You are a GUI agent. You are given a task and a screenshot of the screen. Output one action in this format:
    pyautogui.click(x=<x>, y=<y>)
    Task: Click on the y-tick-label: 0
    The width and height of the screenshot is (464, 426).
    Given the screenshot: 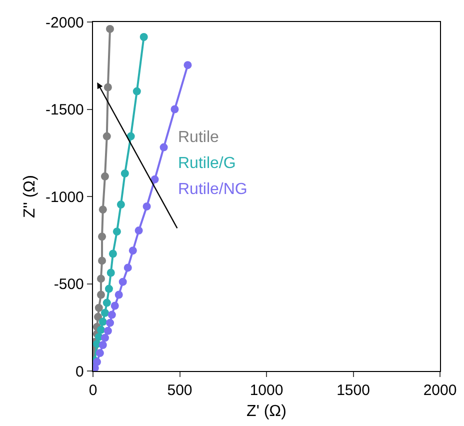 What is the action you would take?
    pyautogui.click(x=80, y=371)
    